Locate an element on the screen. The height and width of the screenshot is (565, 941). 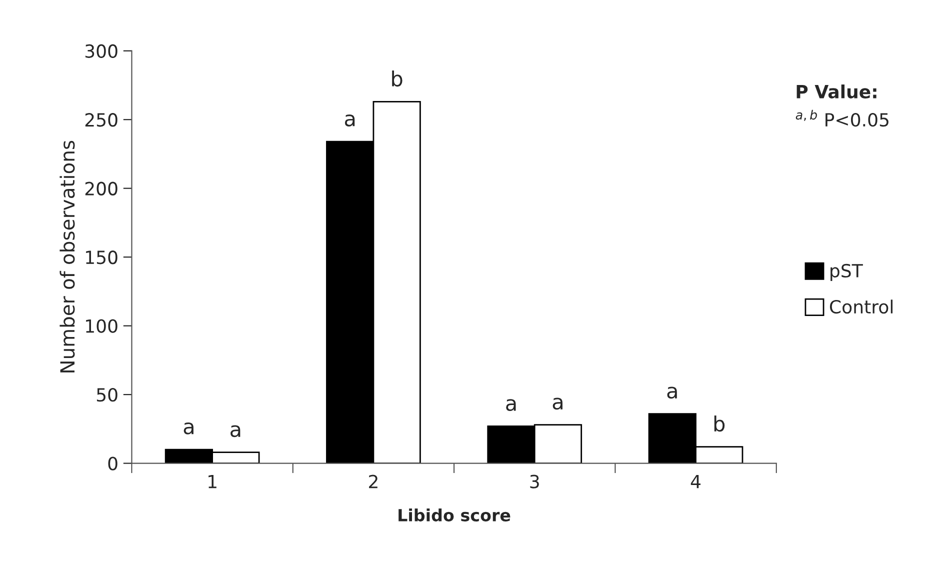
legend-label: pST is located at coordinates (846, 273).